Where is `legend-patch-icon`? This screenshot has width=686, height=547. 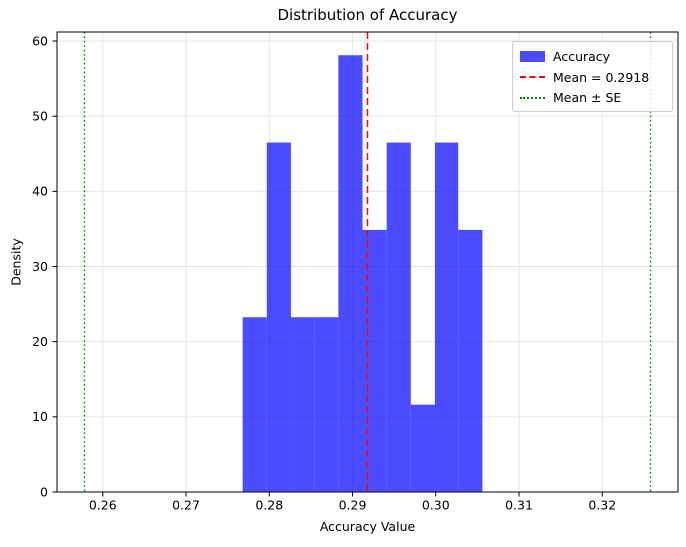
legend-patch-icon is located at coordinates (532, 56).